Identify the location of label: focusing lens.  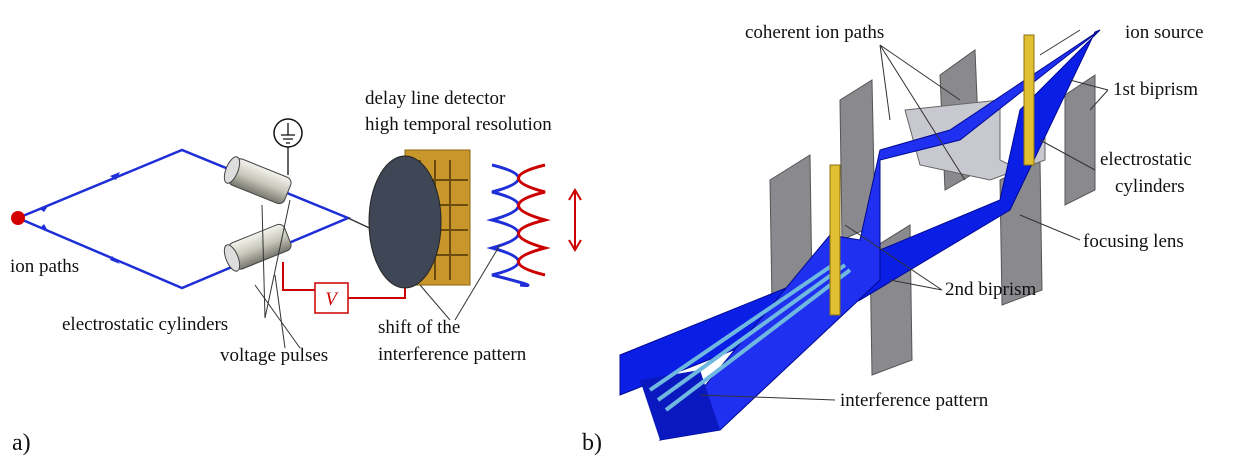
(1133, 241).